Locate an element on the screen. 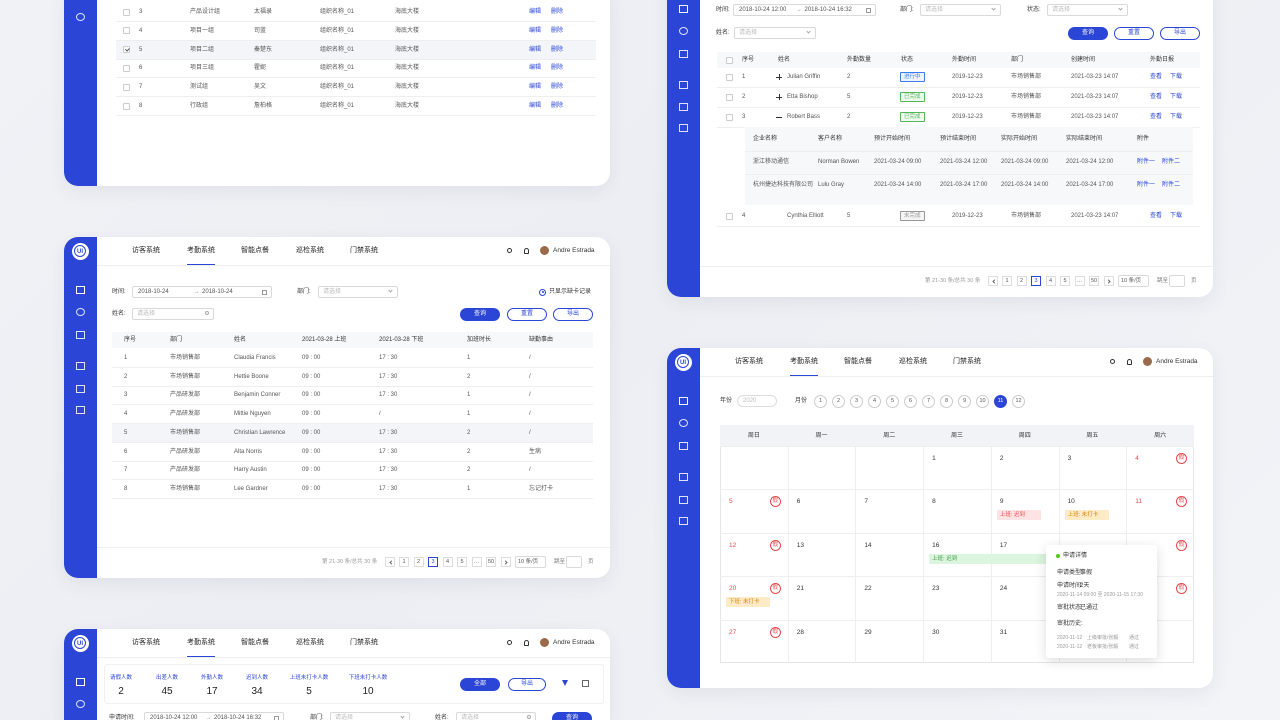  attachment-link: 附件二 is located at coordinates (1171, 185).